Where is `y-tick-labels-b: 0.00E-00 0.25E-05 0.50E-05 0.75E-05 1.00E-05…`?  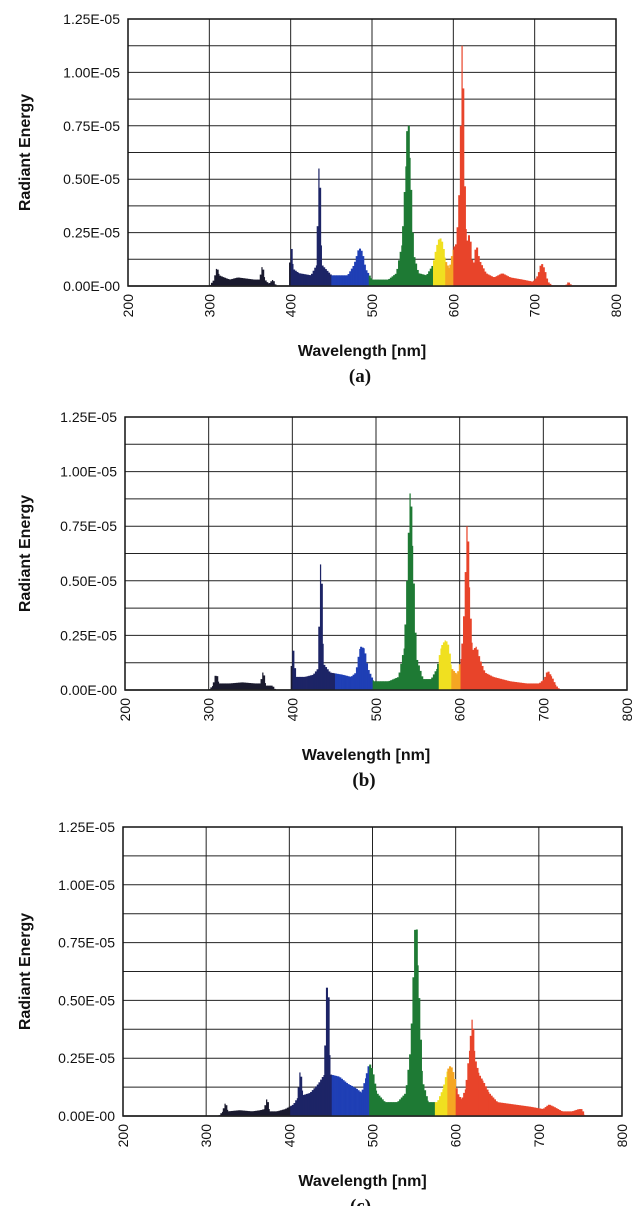
y-tick-labels-b: 0.00E-00 0.25E-05 0.50E-05 0.75E-05 1.00E-05… is located at coordinates (88, 553).